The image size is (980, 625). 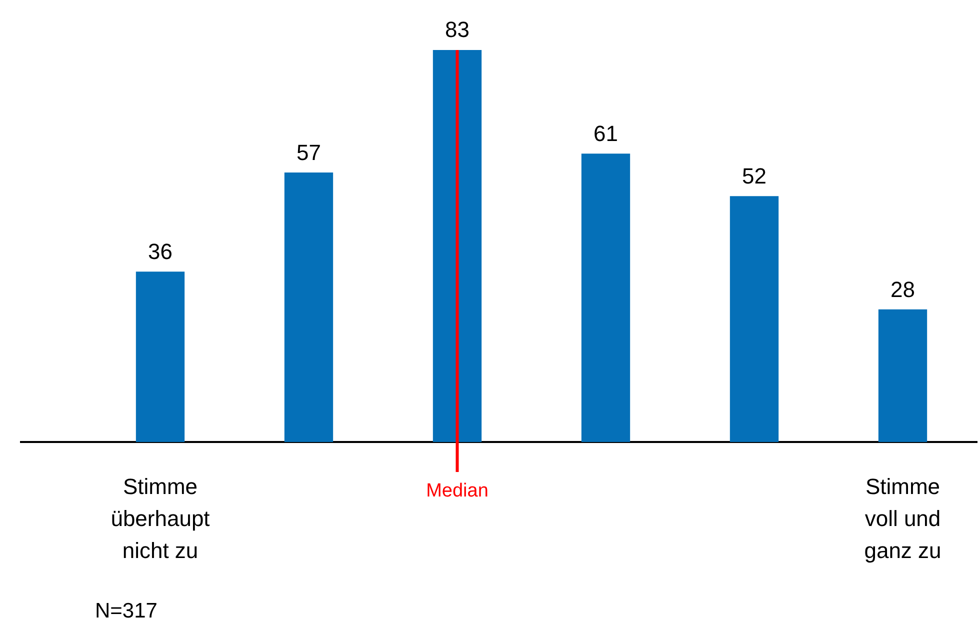 I want to click on data-label: 36, so click(x=160, y=251).